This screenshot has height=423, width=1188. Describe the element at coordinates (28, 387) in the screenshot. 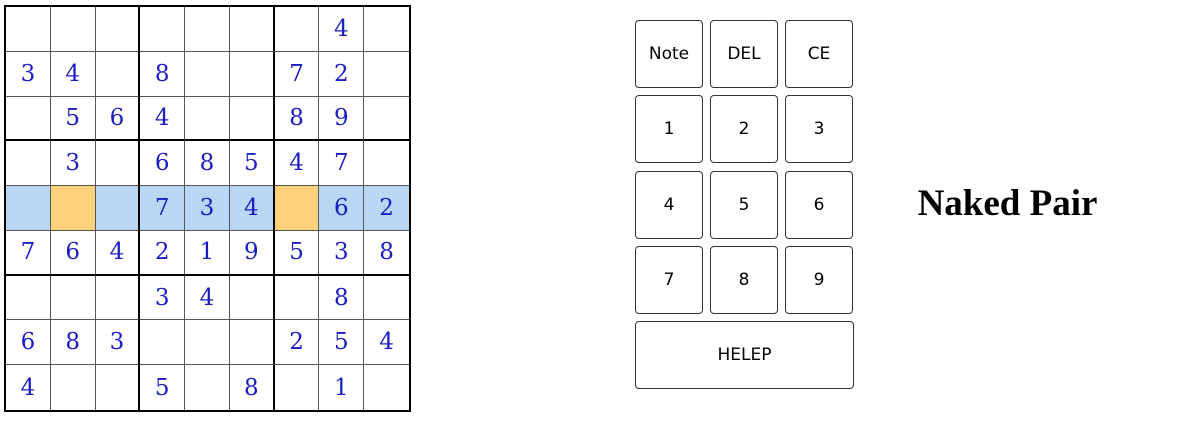

I see `cell-r9-c1: 4` at that location.